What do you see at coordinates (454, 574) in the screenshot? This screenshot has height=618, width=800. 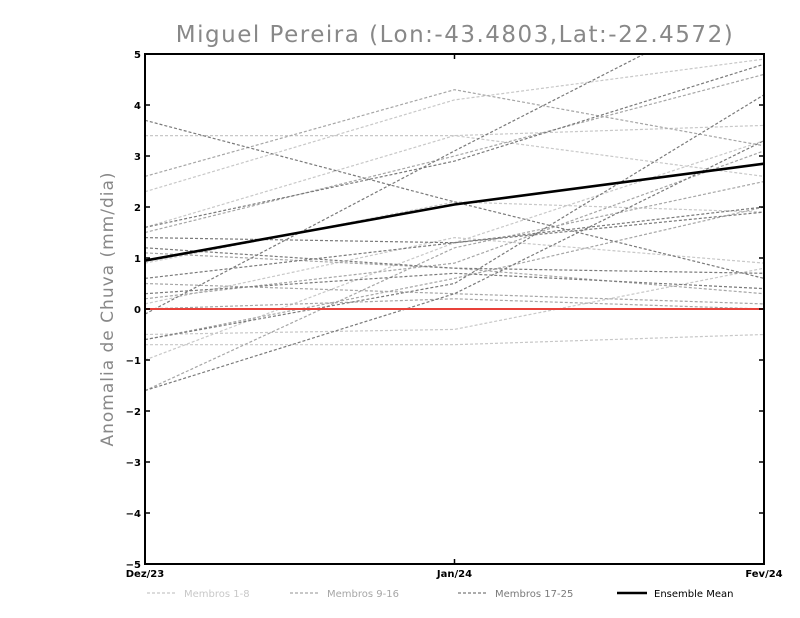 I see `x-tick-label: Jan/24` at bounding box center [454, 574].